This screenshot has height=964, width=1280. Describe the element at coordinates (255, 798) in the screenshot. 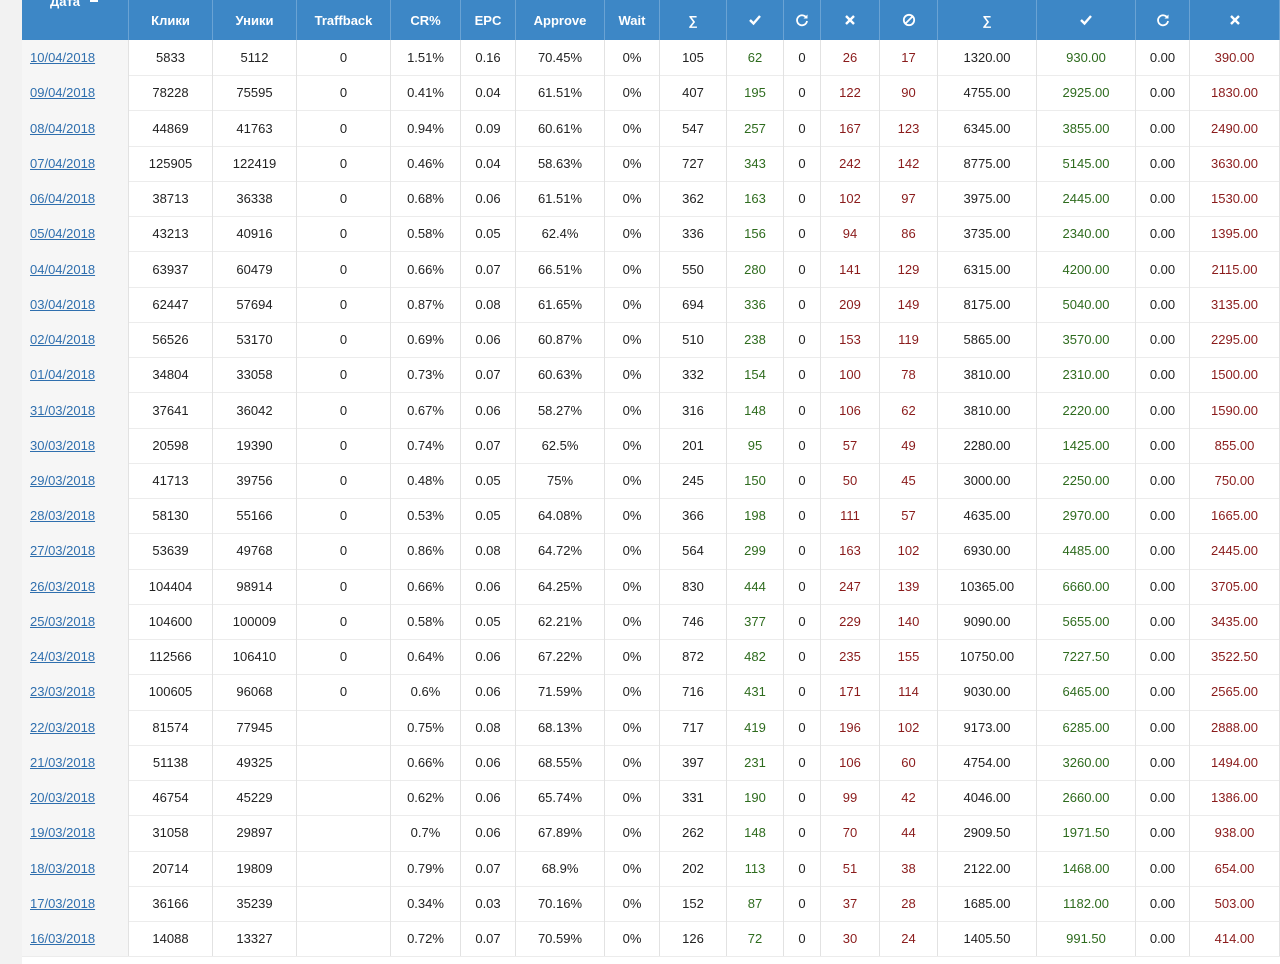

I see `cell: 45229` at that location.